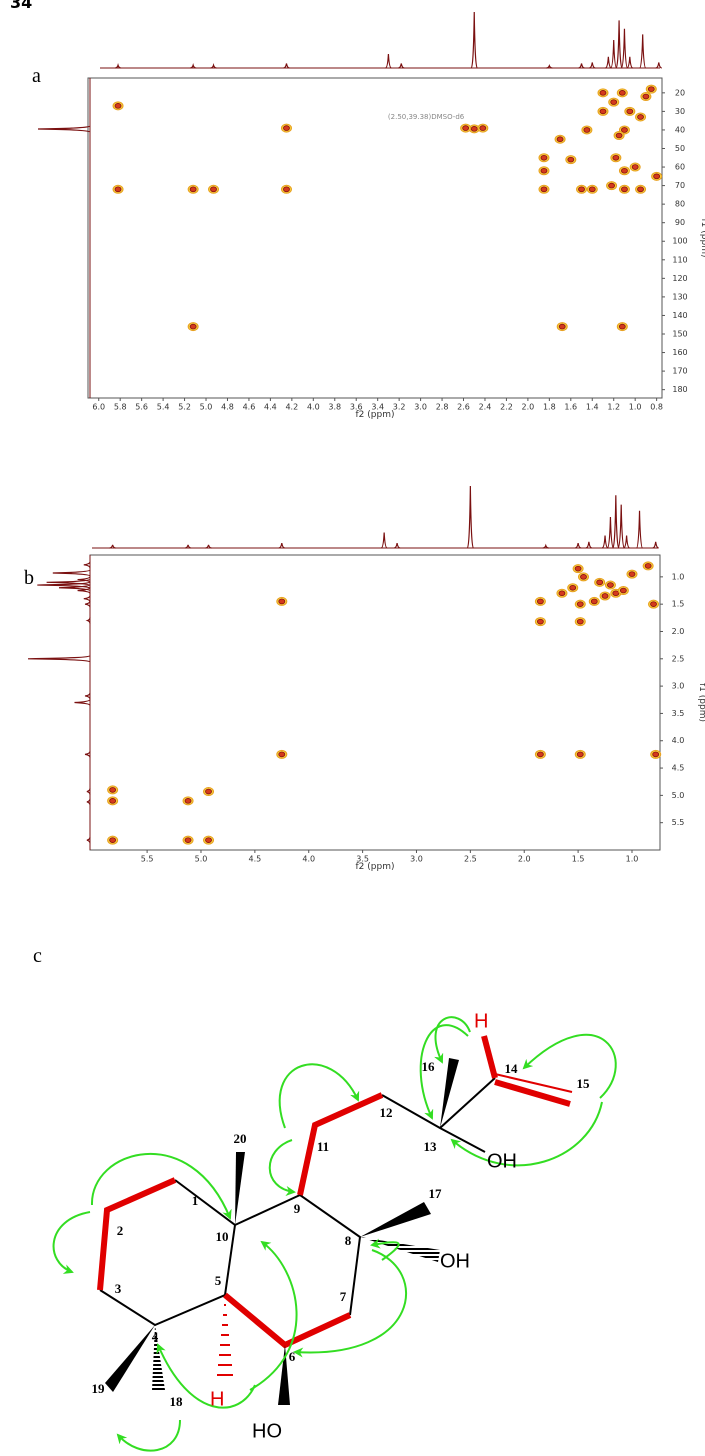  What do you see at coordinates (334, 407) in the screenshot?
I see `x-tick-label: 3.8` at bounding box center [334, 407].